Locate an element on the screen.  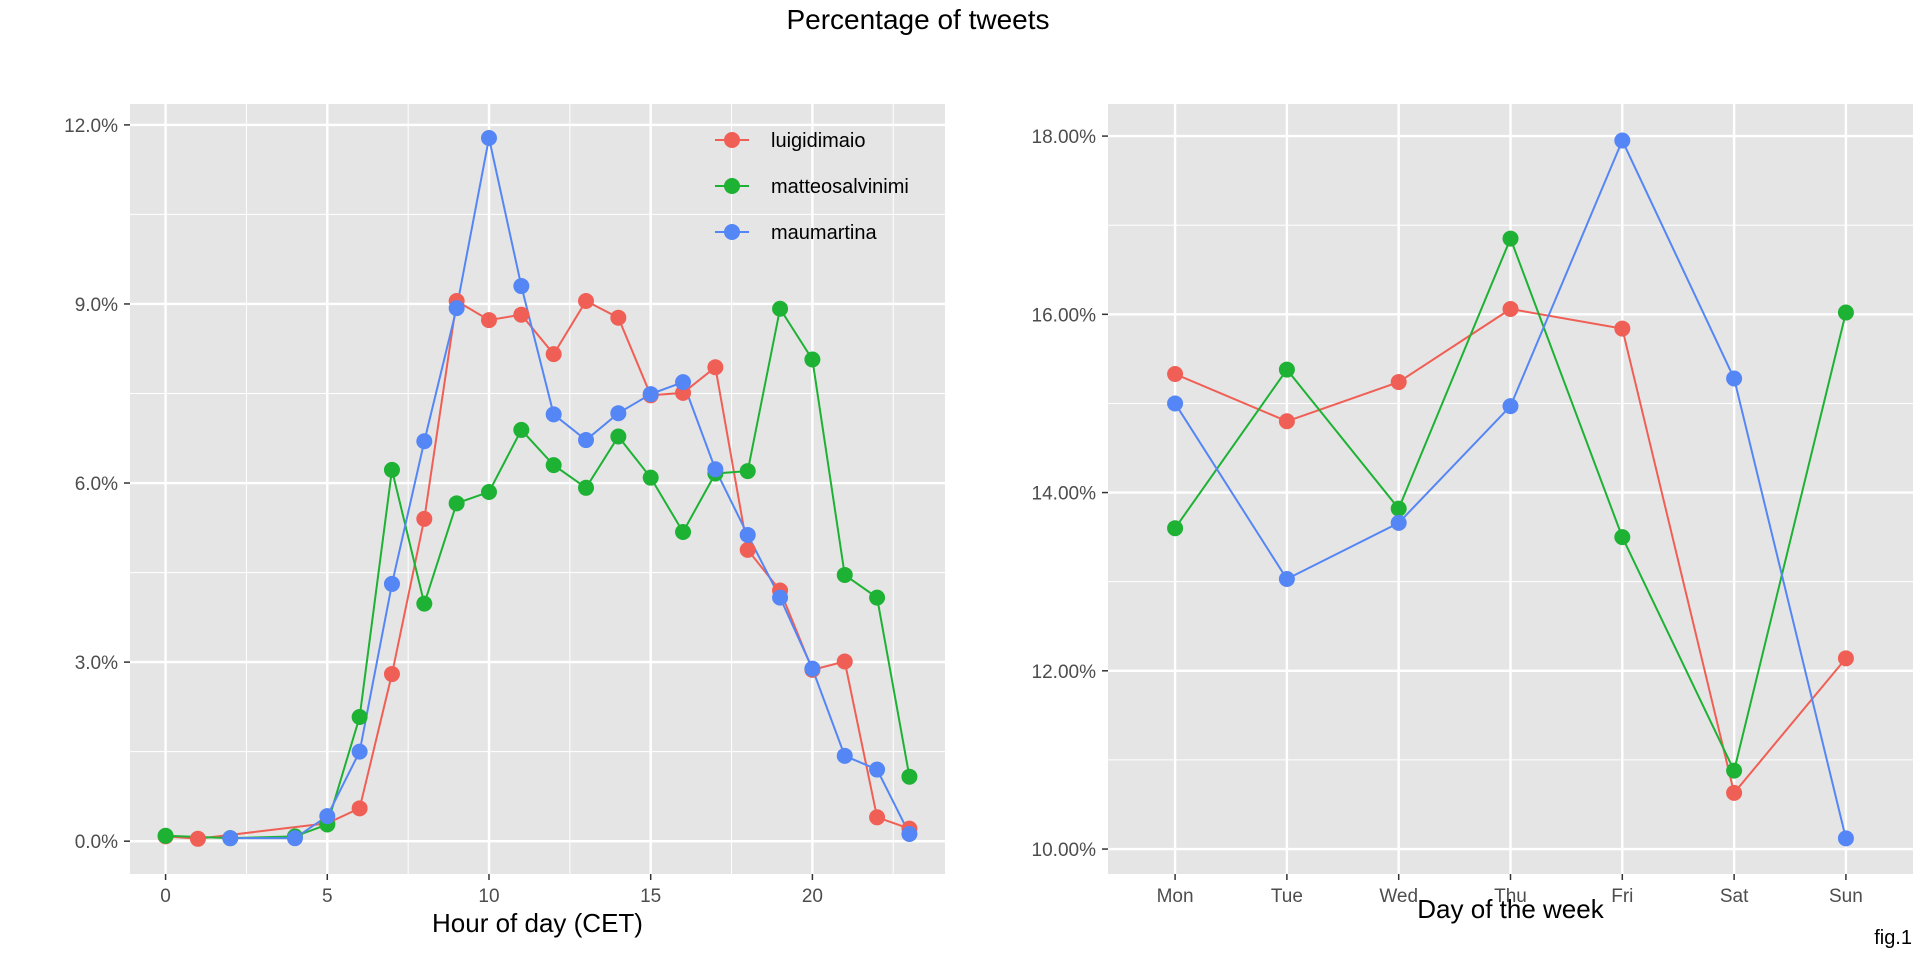
x-tick-label: 20 is located at coordinates (812, 896).